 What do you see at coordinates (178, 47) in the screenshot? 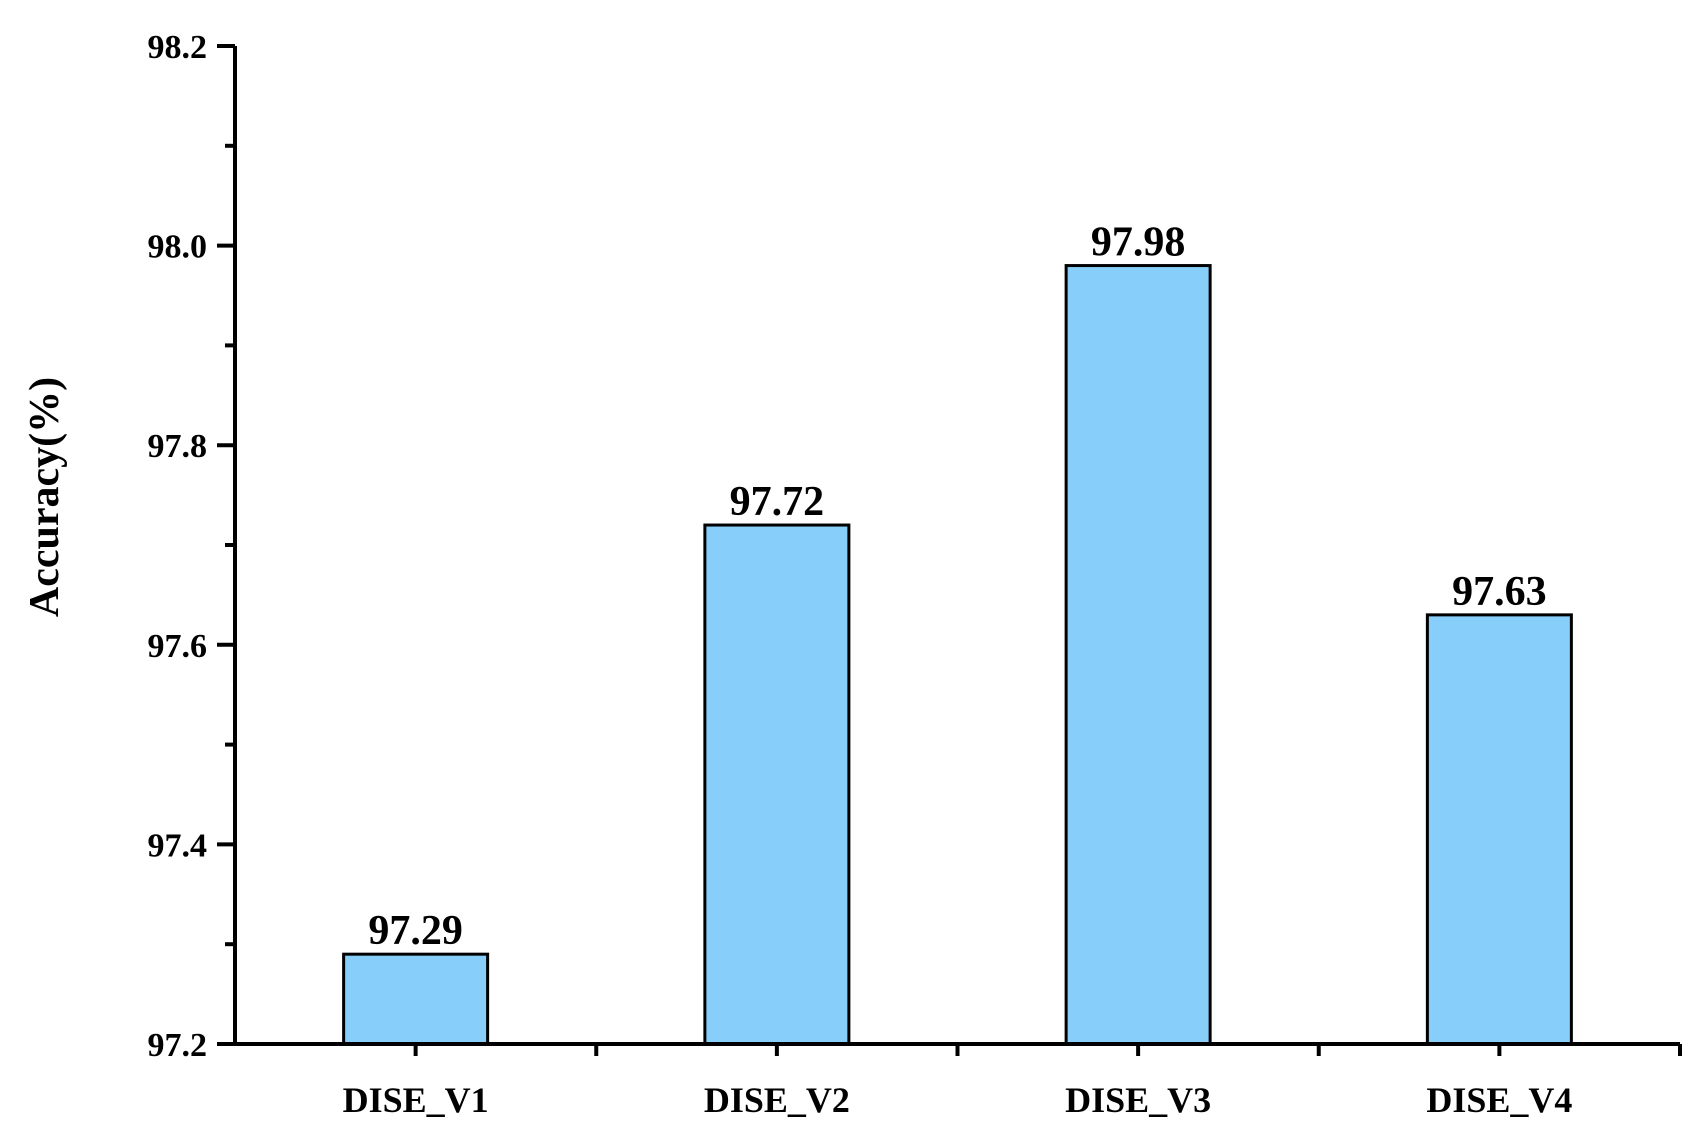
I see `y-tick-label: 98.2` at bounding box center [178, 47].